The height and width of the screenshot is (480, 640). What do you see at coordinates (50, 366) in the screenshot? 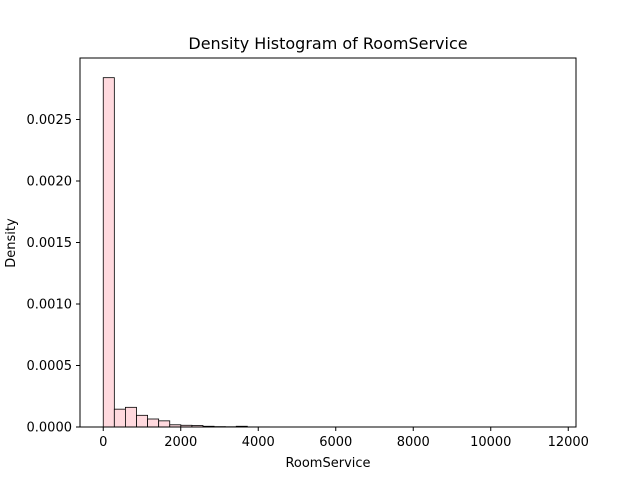
I see `y-tick-label: 0.0005` at bounding box center [50, 366].